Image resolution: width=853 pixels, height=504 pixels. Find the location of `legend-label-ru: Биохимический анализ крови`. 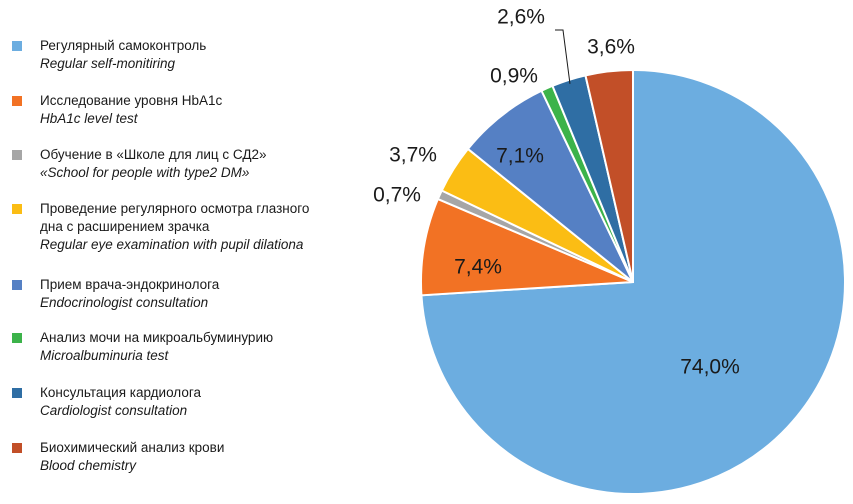

legend-label-ru: Биохимический анализ крови is located at coordinates (132, 447).